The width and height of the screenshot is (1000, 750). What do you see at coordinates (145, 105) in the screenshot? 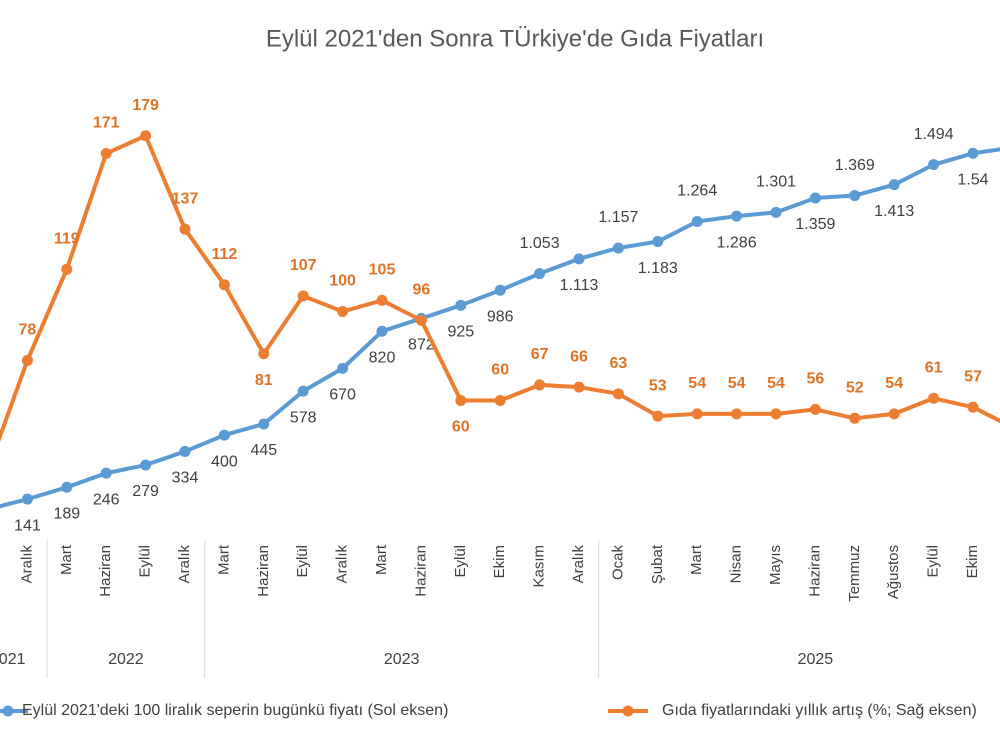
I see `data-label: 179` at bounding box center [145, 105].